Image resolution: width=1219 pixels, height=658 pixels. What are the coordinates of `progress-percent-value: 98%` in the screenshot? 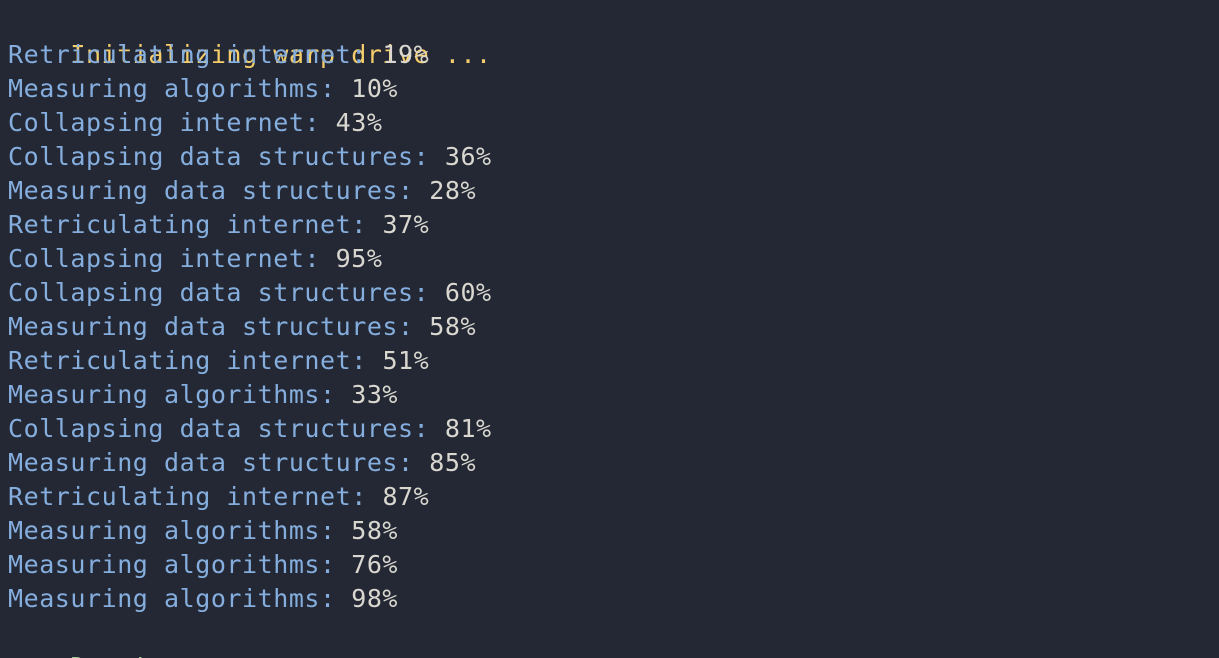 It's located at (375, 598).